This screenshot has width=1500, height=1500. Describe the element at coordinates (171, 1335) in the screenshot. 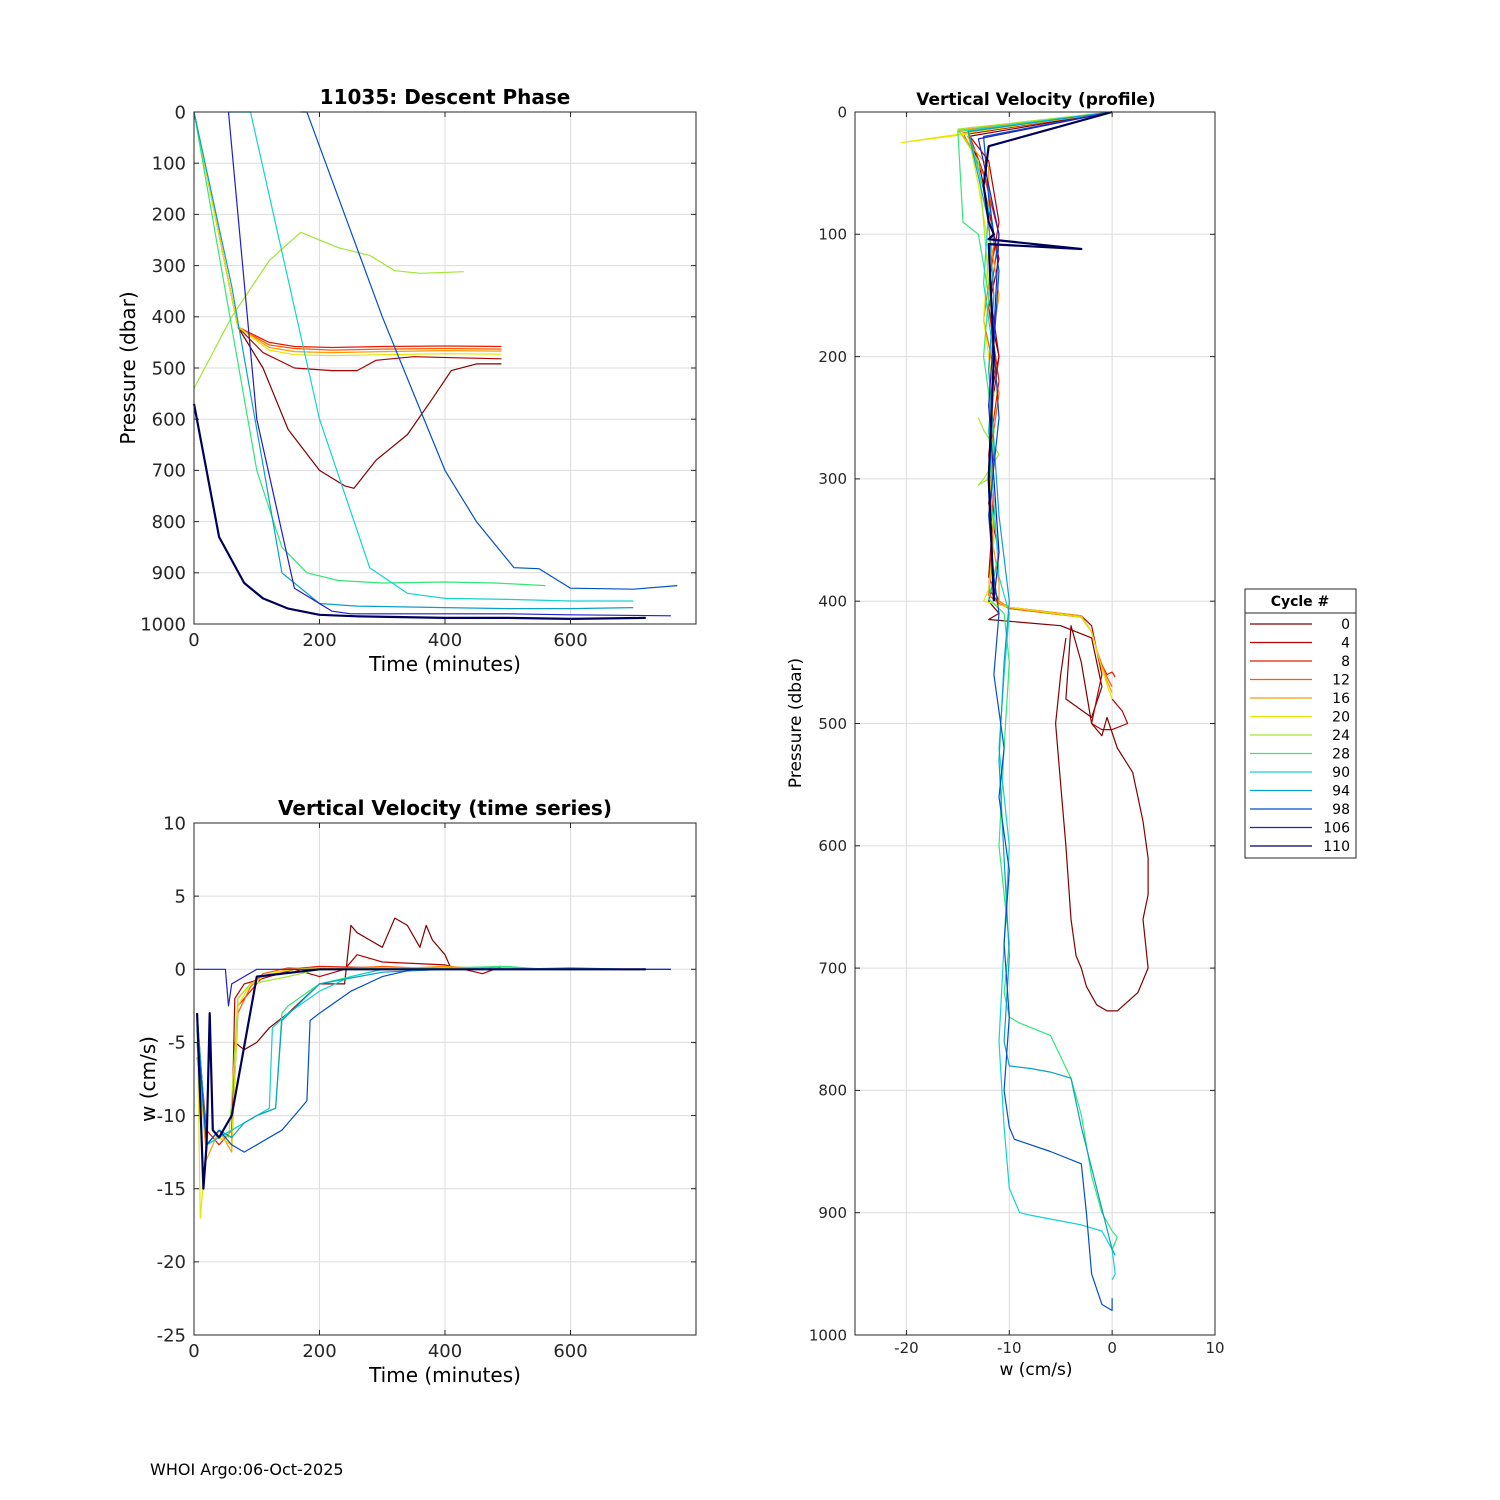

I see `timeseries-ytick-label: -25` at that location.